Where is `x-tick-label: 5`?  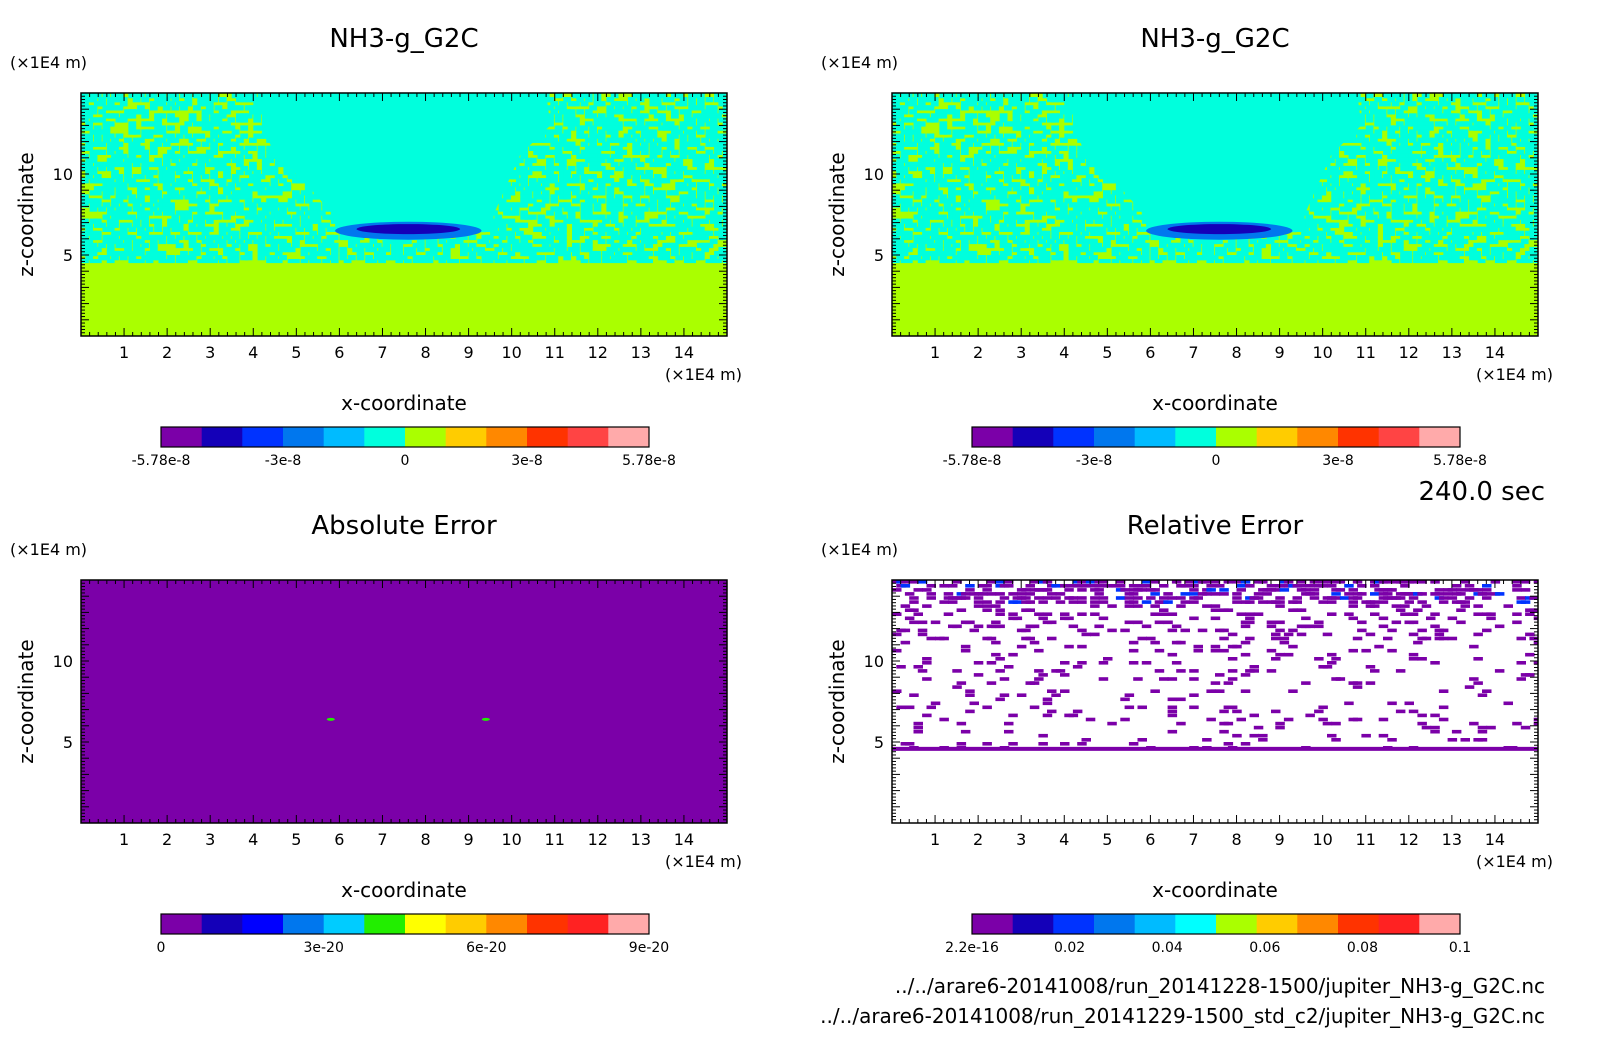
x-tick-label: 5 is located at coordinates (296, 352).